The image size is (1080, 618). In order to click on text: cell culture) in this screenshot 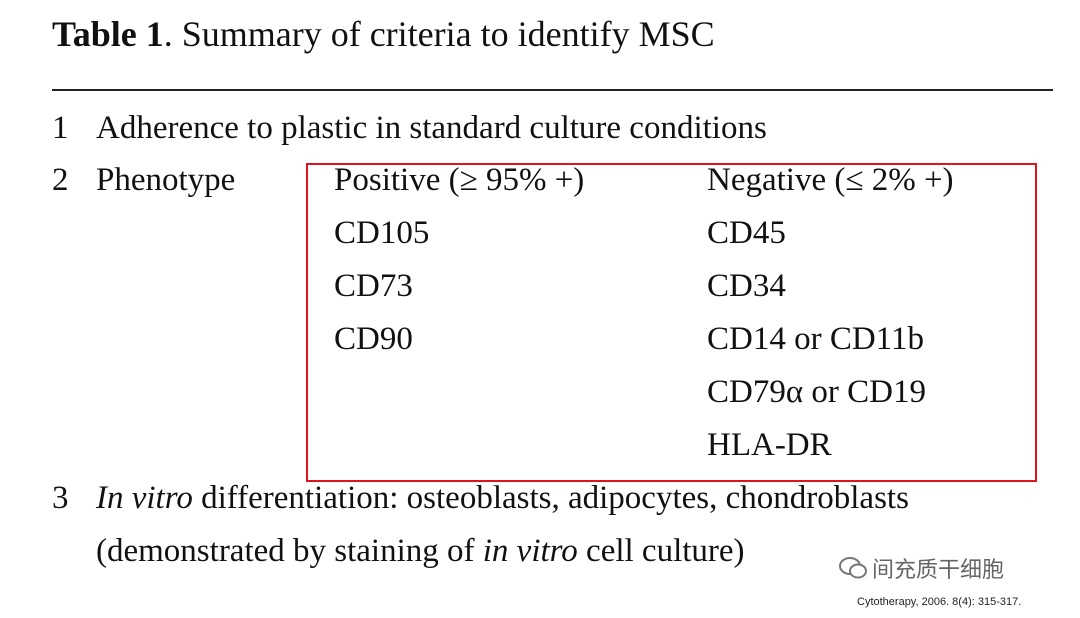, I will do `click(661, 551)`.